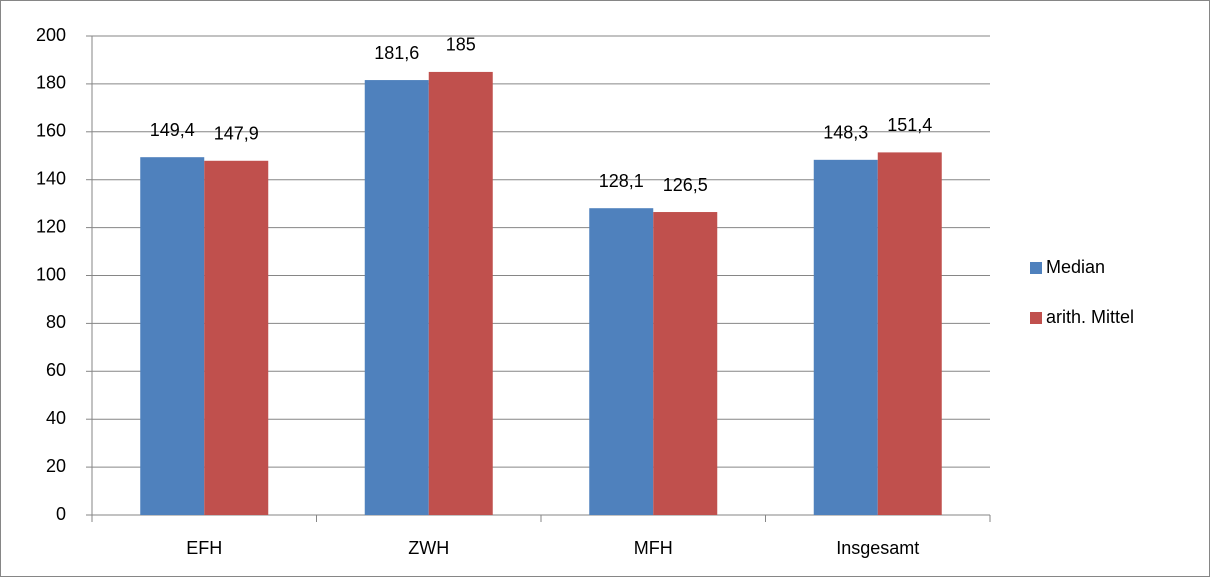 This screenshot has height=577, width=1210. Describe the element at coordinates (461, 45) in the screenshot. I see `value-label: 185` at that location.